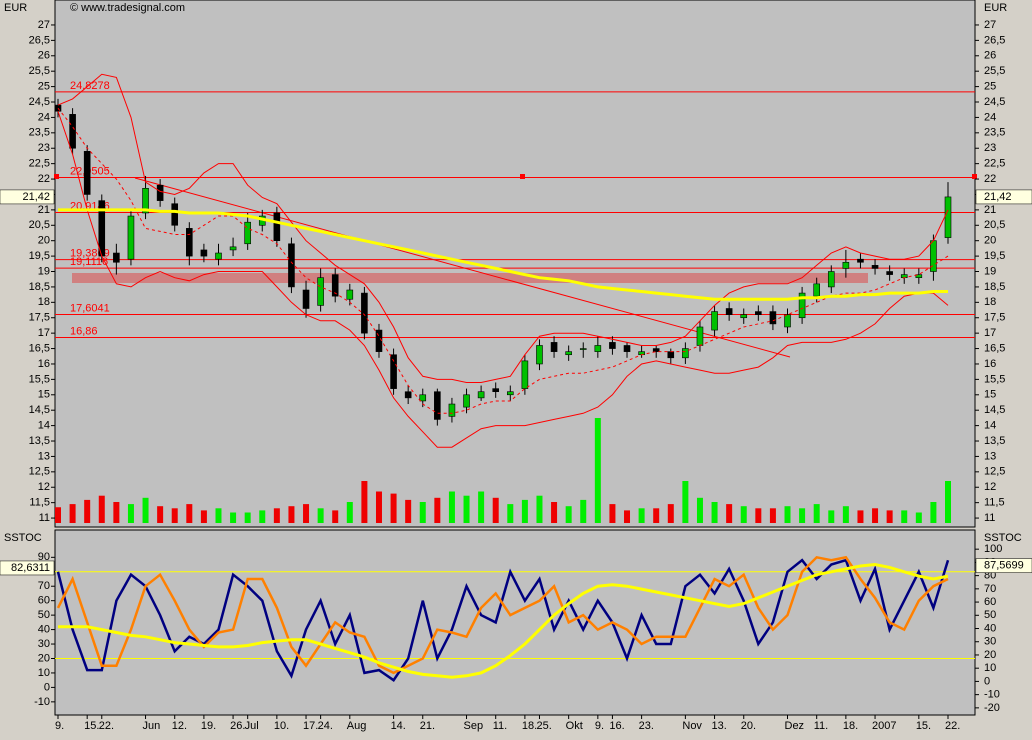  What do you see at coordinates (990, 210) in the screenshot?
I see `y-tick-label: 21` at bounding box center [990, 210].